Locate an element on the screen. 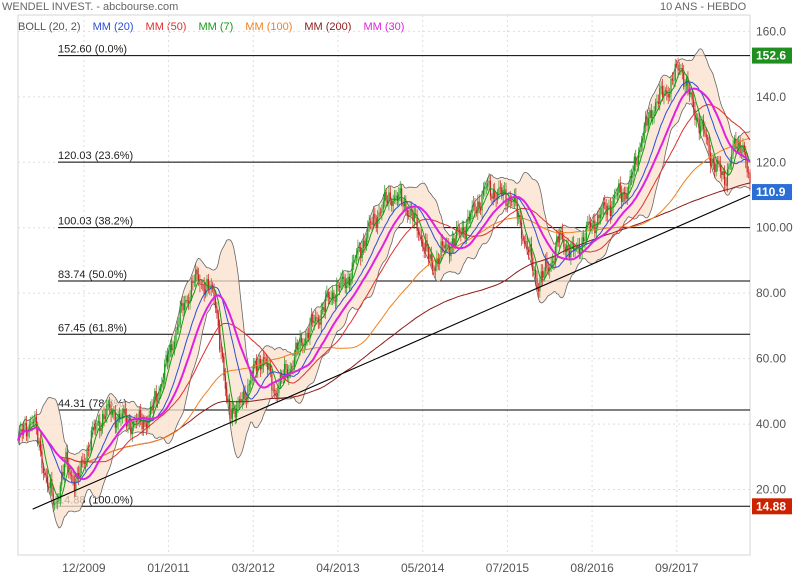 The image size is (800, 580). chart-title: WENDEL INVEST. - abcbourse.com is located at coordinates (90, 7).